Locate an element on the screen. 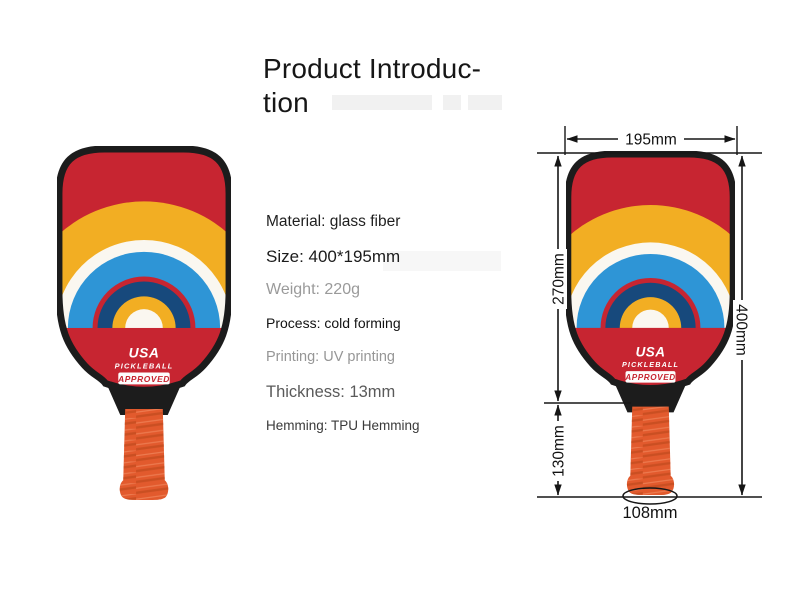 Image resolution: width=790 pixels, height=597 pixels. width-dimension-label-group: 195mm is located at coordinates (651, 139).